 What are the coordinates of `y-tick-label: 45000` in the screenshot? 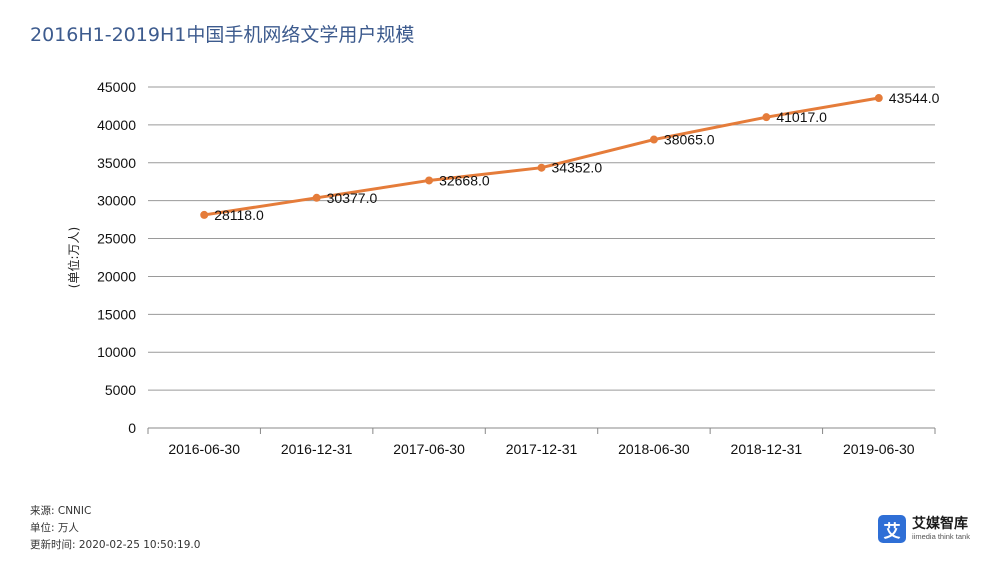 It's located at (116, 87).